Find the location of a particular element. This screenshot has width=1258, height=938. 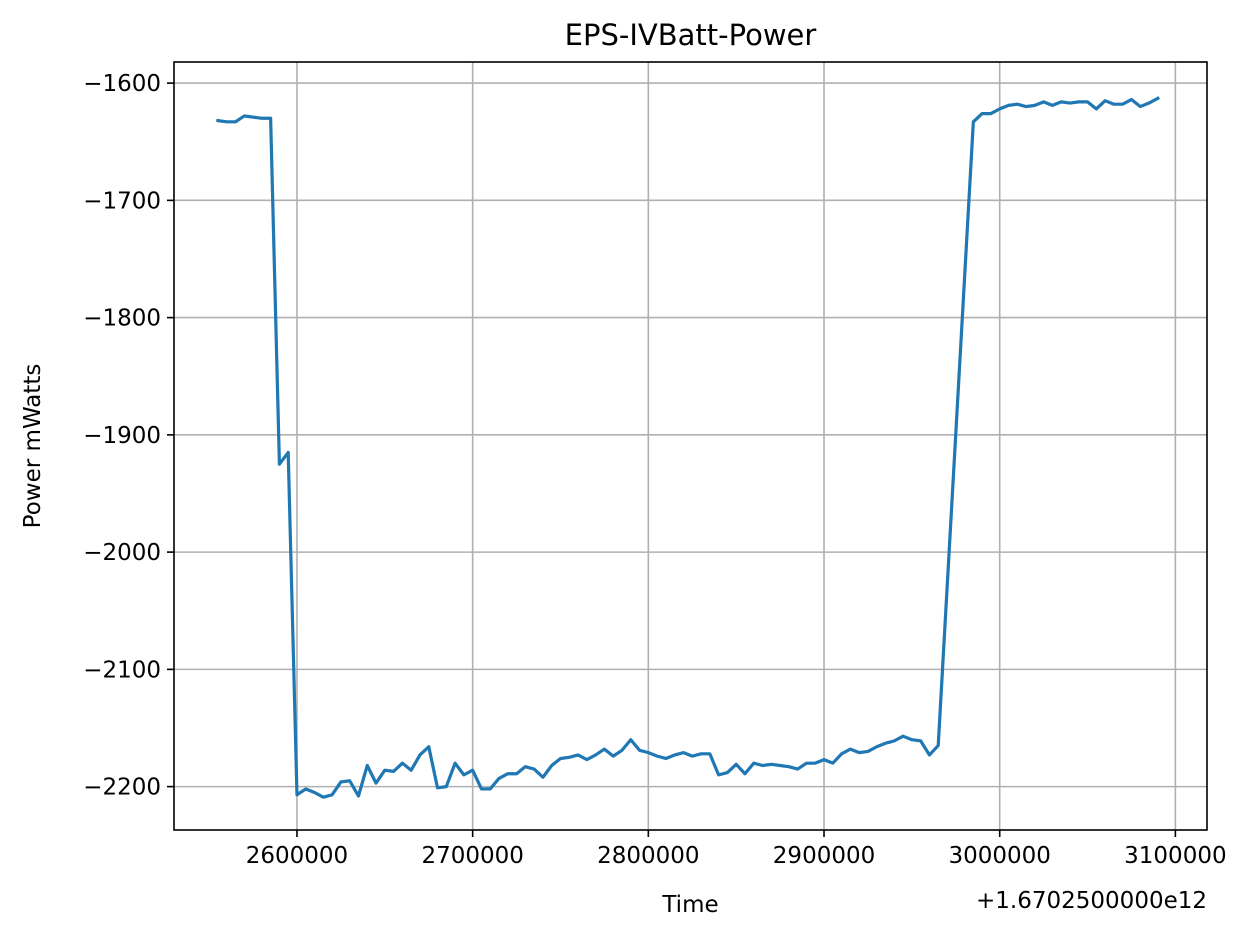

y-tick-label: −1600 is located at coordinates (122, 84).